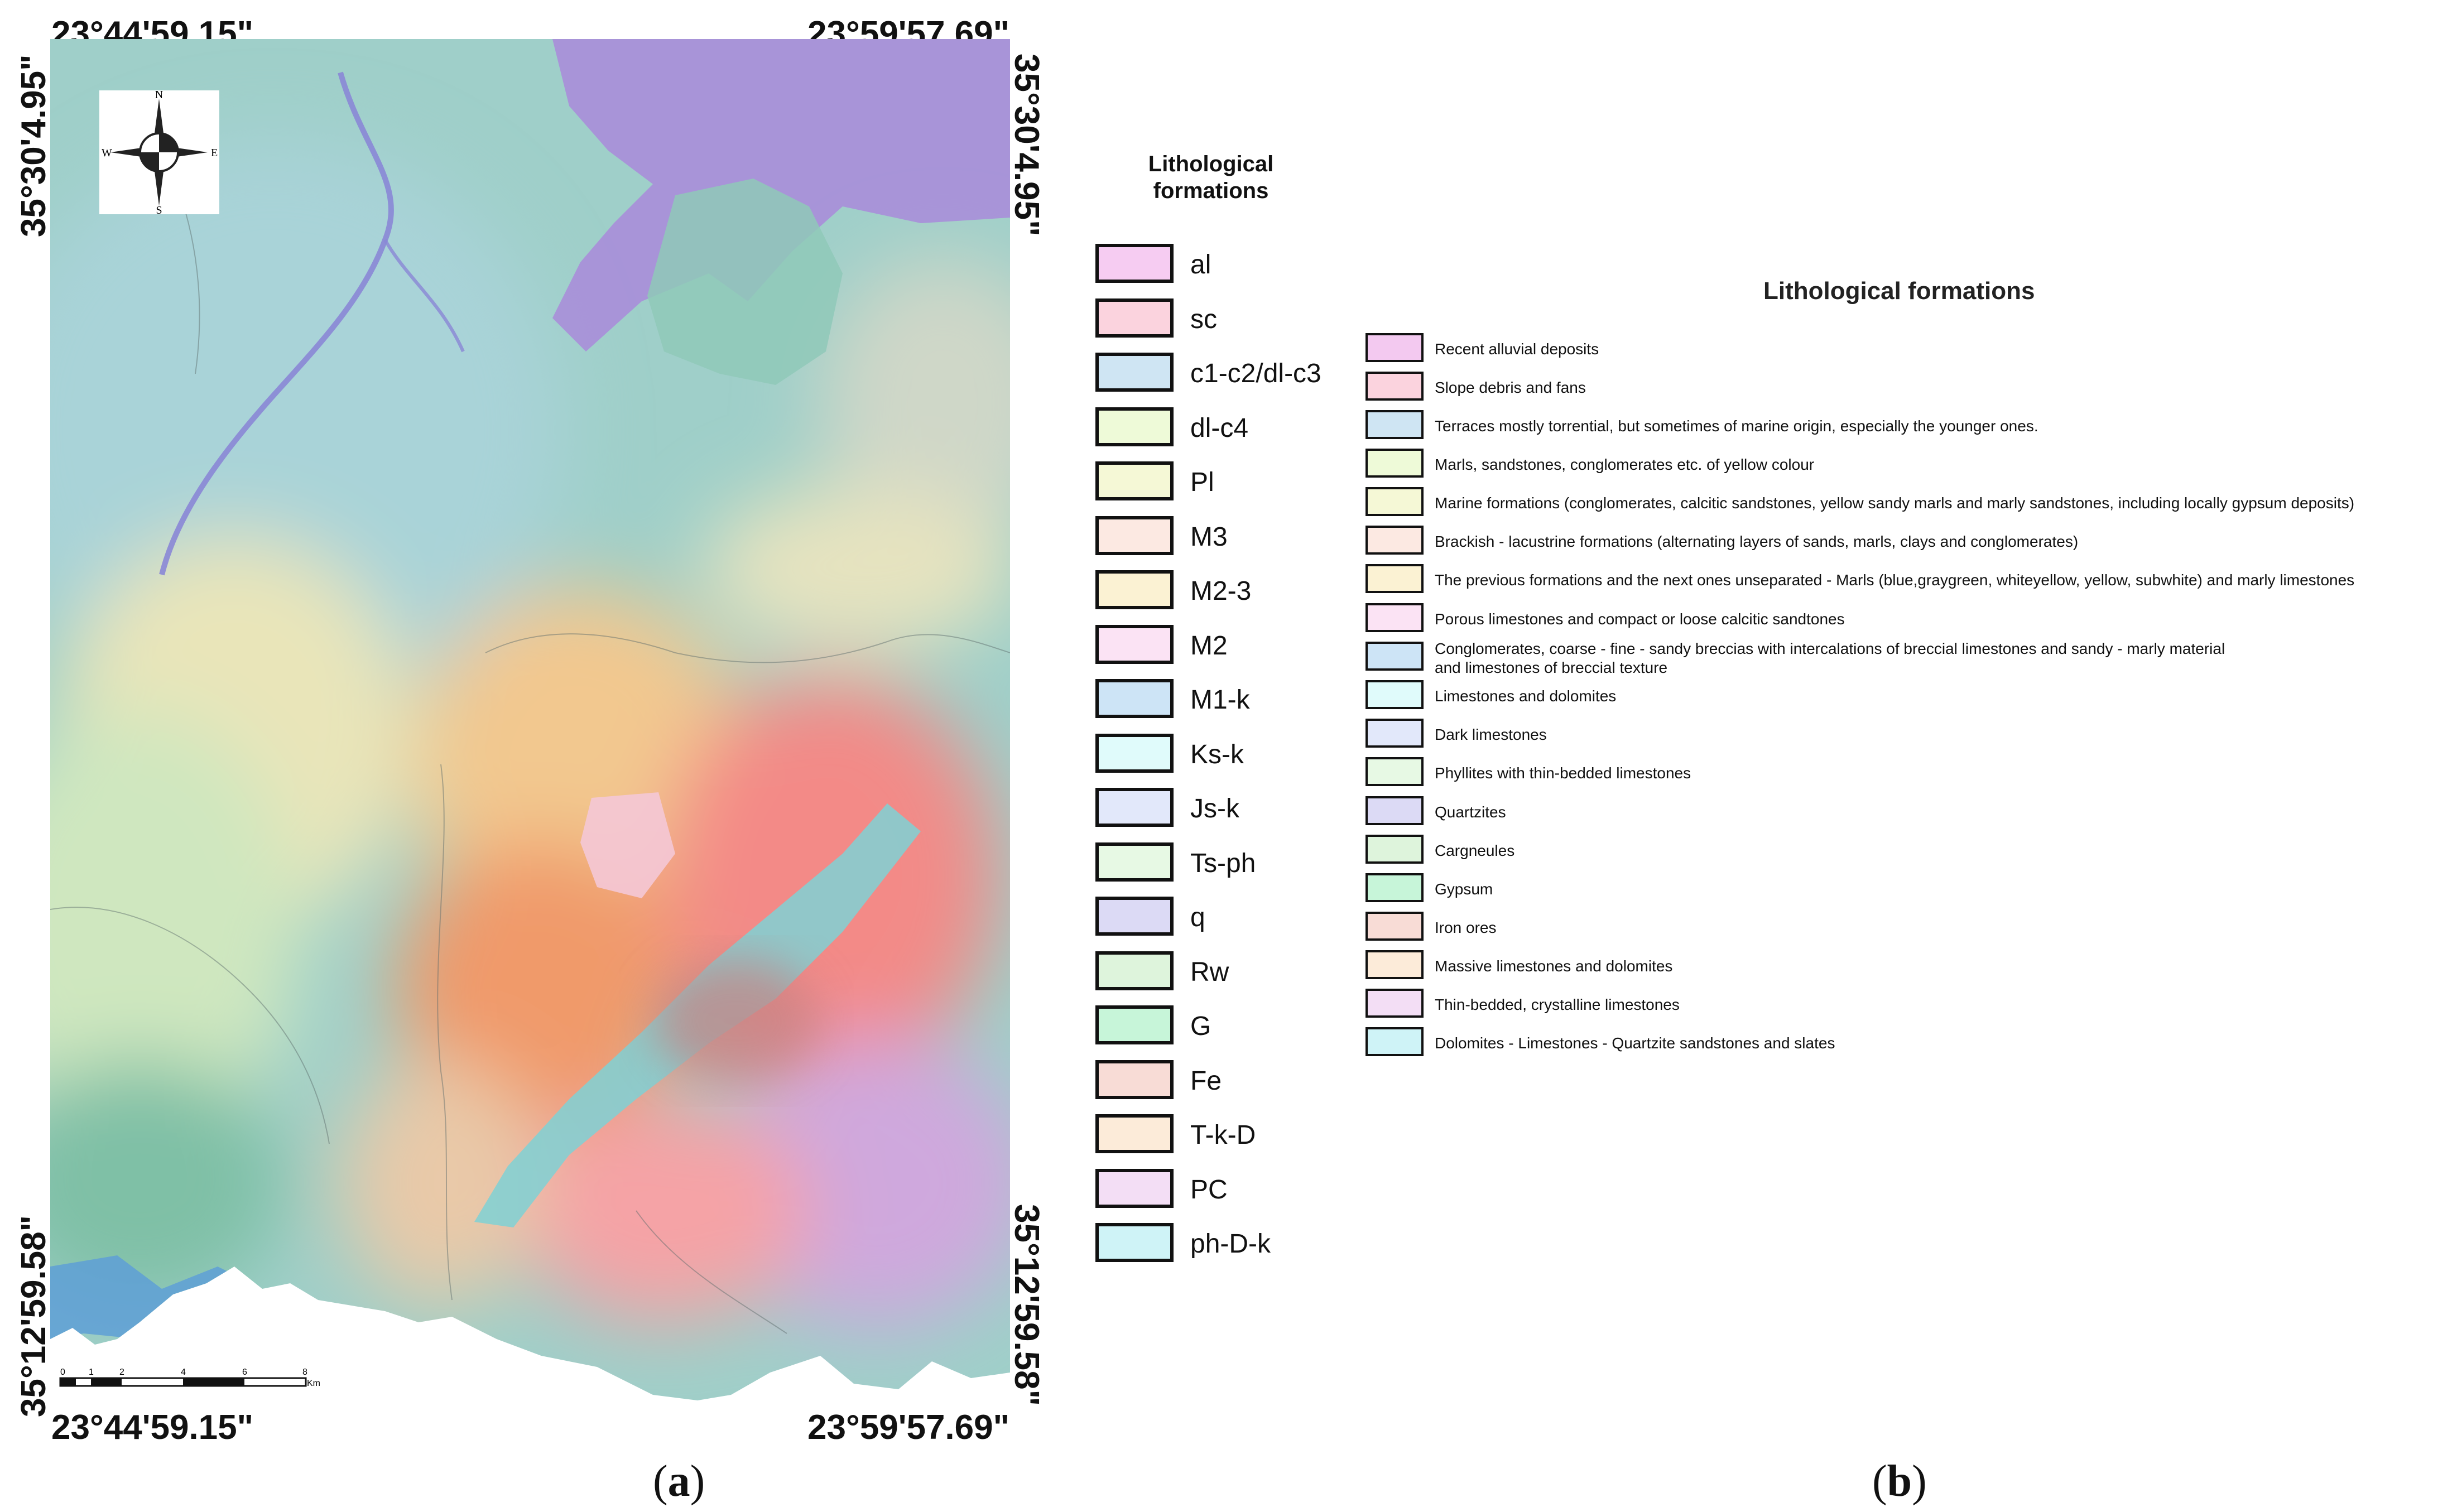 The width and height of the screenshot is (2457, 1512). Describe the element at coordinates (1211, 191) in the screenshot. I see `legend-a-title-line2: formations` at that location.